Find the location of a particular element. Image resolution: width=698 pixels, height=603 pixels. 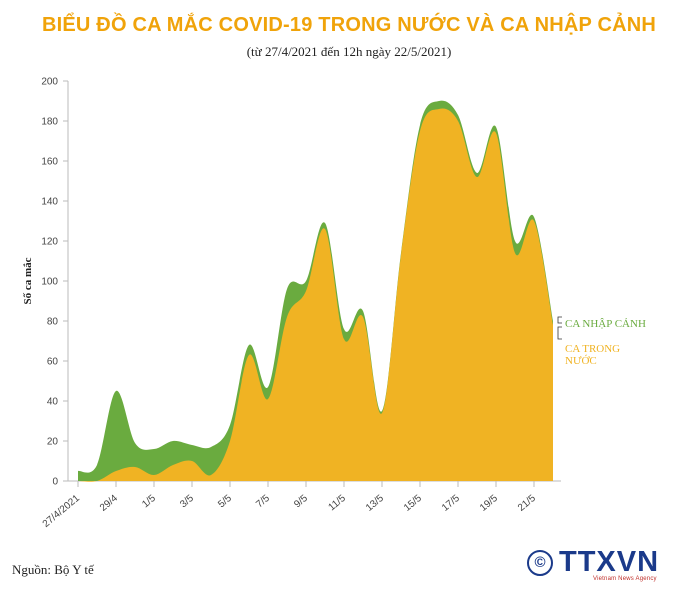

y-tick-label: 80 is located at coordinates (53, 322).